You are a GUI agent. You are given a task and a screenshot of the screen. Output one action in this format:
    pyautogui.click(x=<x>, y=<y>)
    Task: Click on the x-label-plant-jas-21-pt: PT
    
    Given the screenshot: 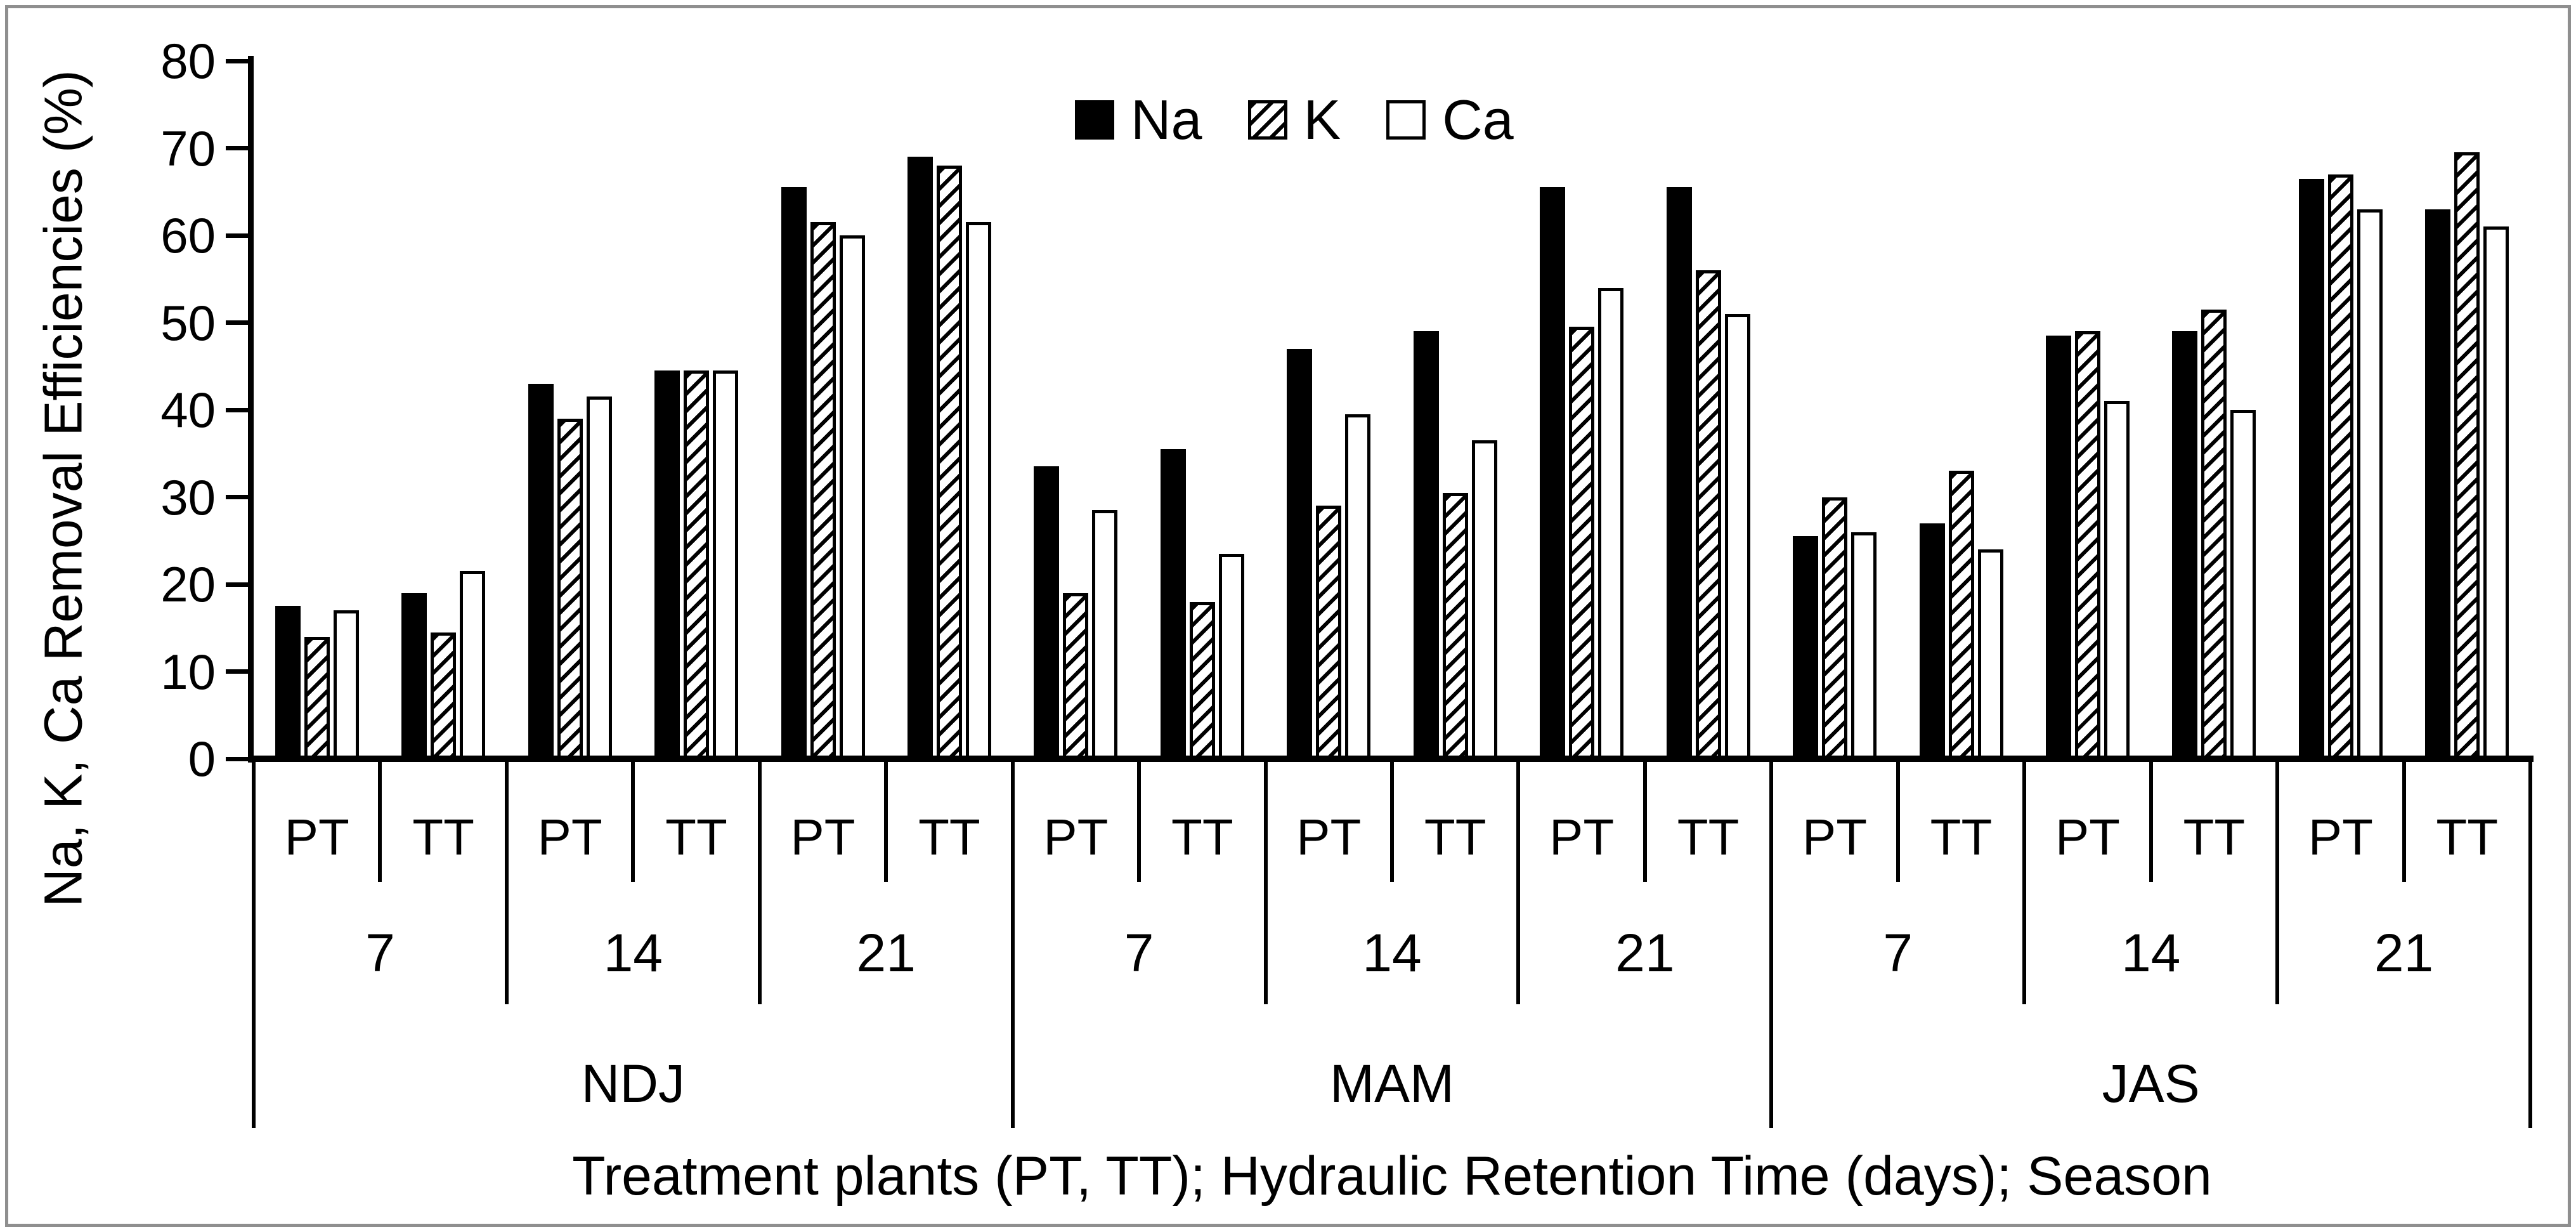 What is the action you would take?
    pyautogui.click(x=2341, y=837)
    